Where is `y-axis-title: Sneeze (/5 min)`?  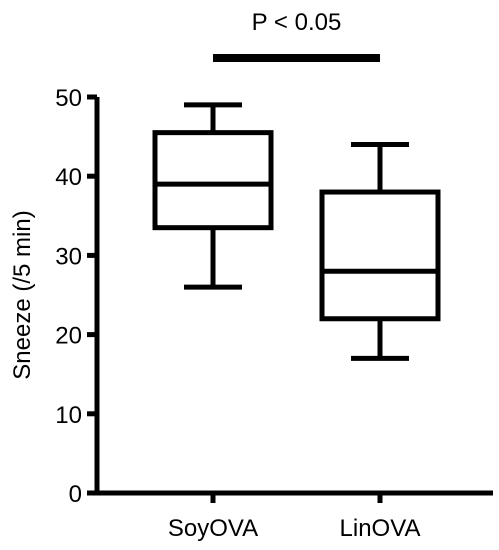
y-axis-title: Sneeze (/5 min) is located at coordinates (22, 294).